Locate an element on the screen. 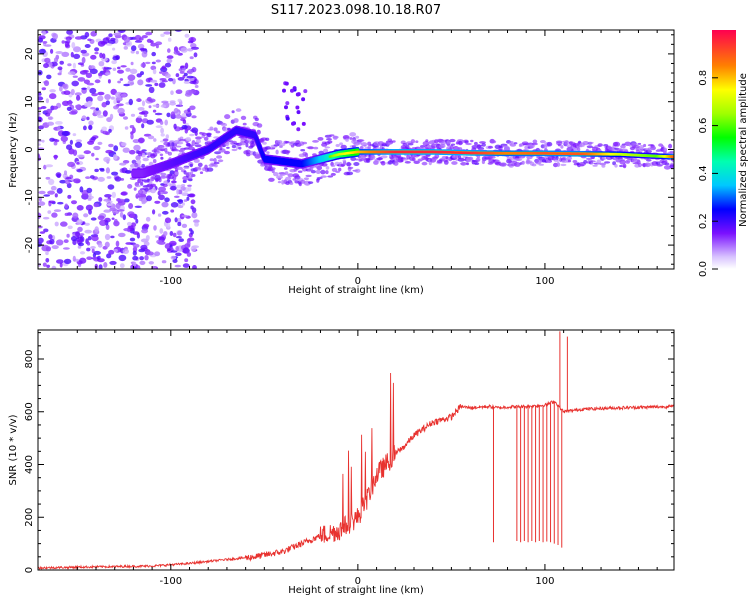 Image resolution: width=750 pixels, height=600 pixels. x-tick-label: 100 is located at coordinates (544, 581).